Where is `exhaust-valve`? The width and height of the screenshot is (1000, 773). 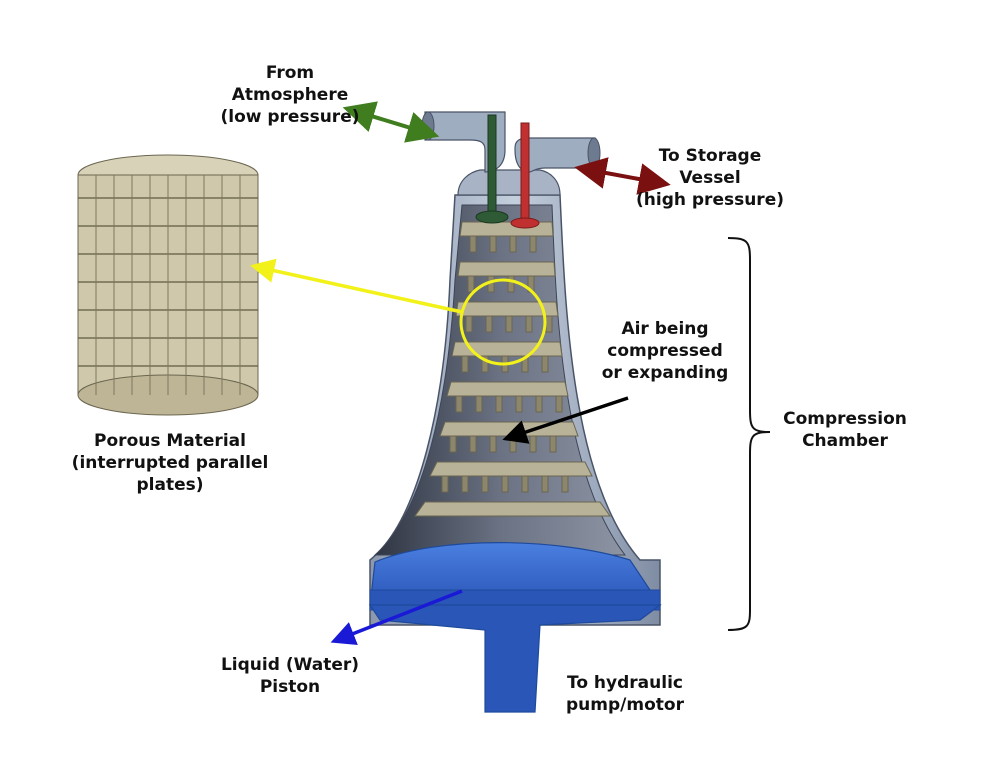 exhaust-valve is located at coordinates (525, 175).